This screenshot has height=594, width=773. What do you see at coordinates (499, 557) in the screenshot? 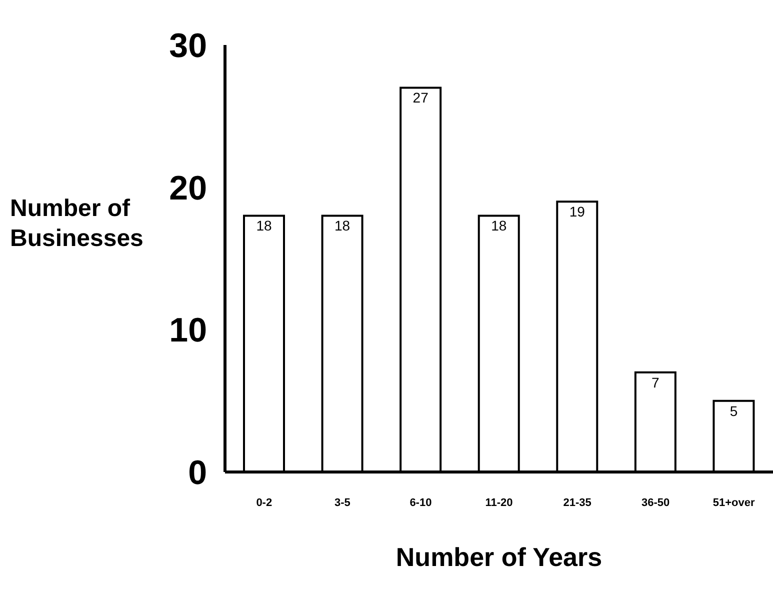
I see `x-axis-title: Number of Years` at bounding box center [499, 557].